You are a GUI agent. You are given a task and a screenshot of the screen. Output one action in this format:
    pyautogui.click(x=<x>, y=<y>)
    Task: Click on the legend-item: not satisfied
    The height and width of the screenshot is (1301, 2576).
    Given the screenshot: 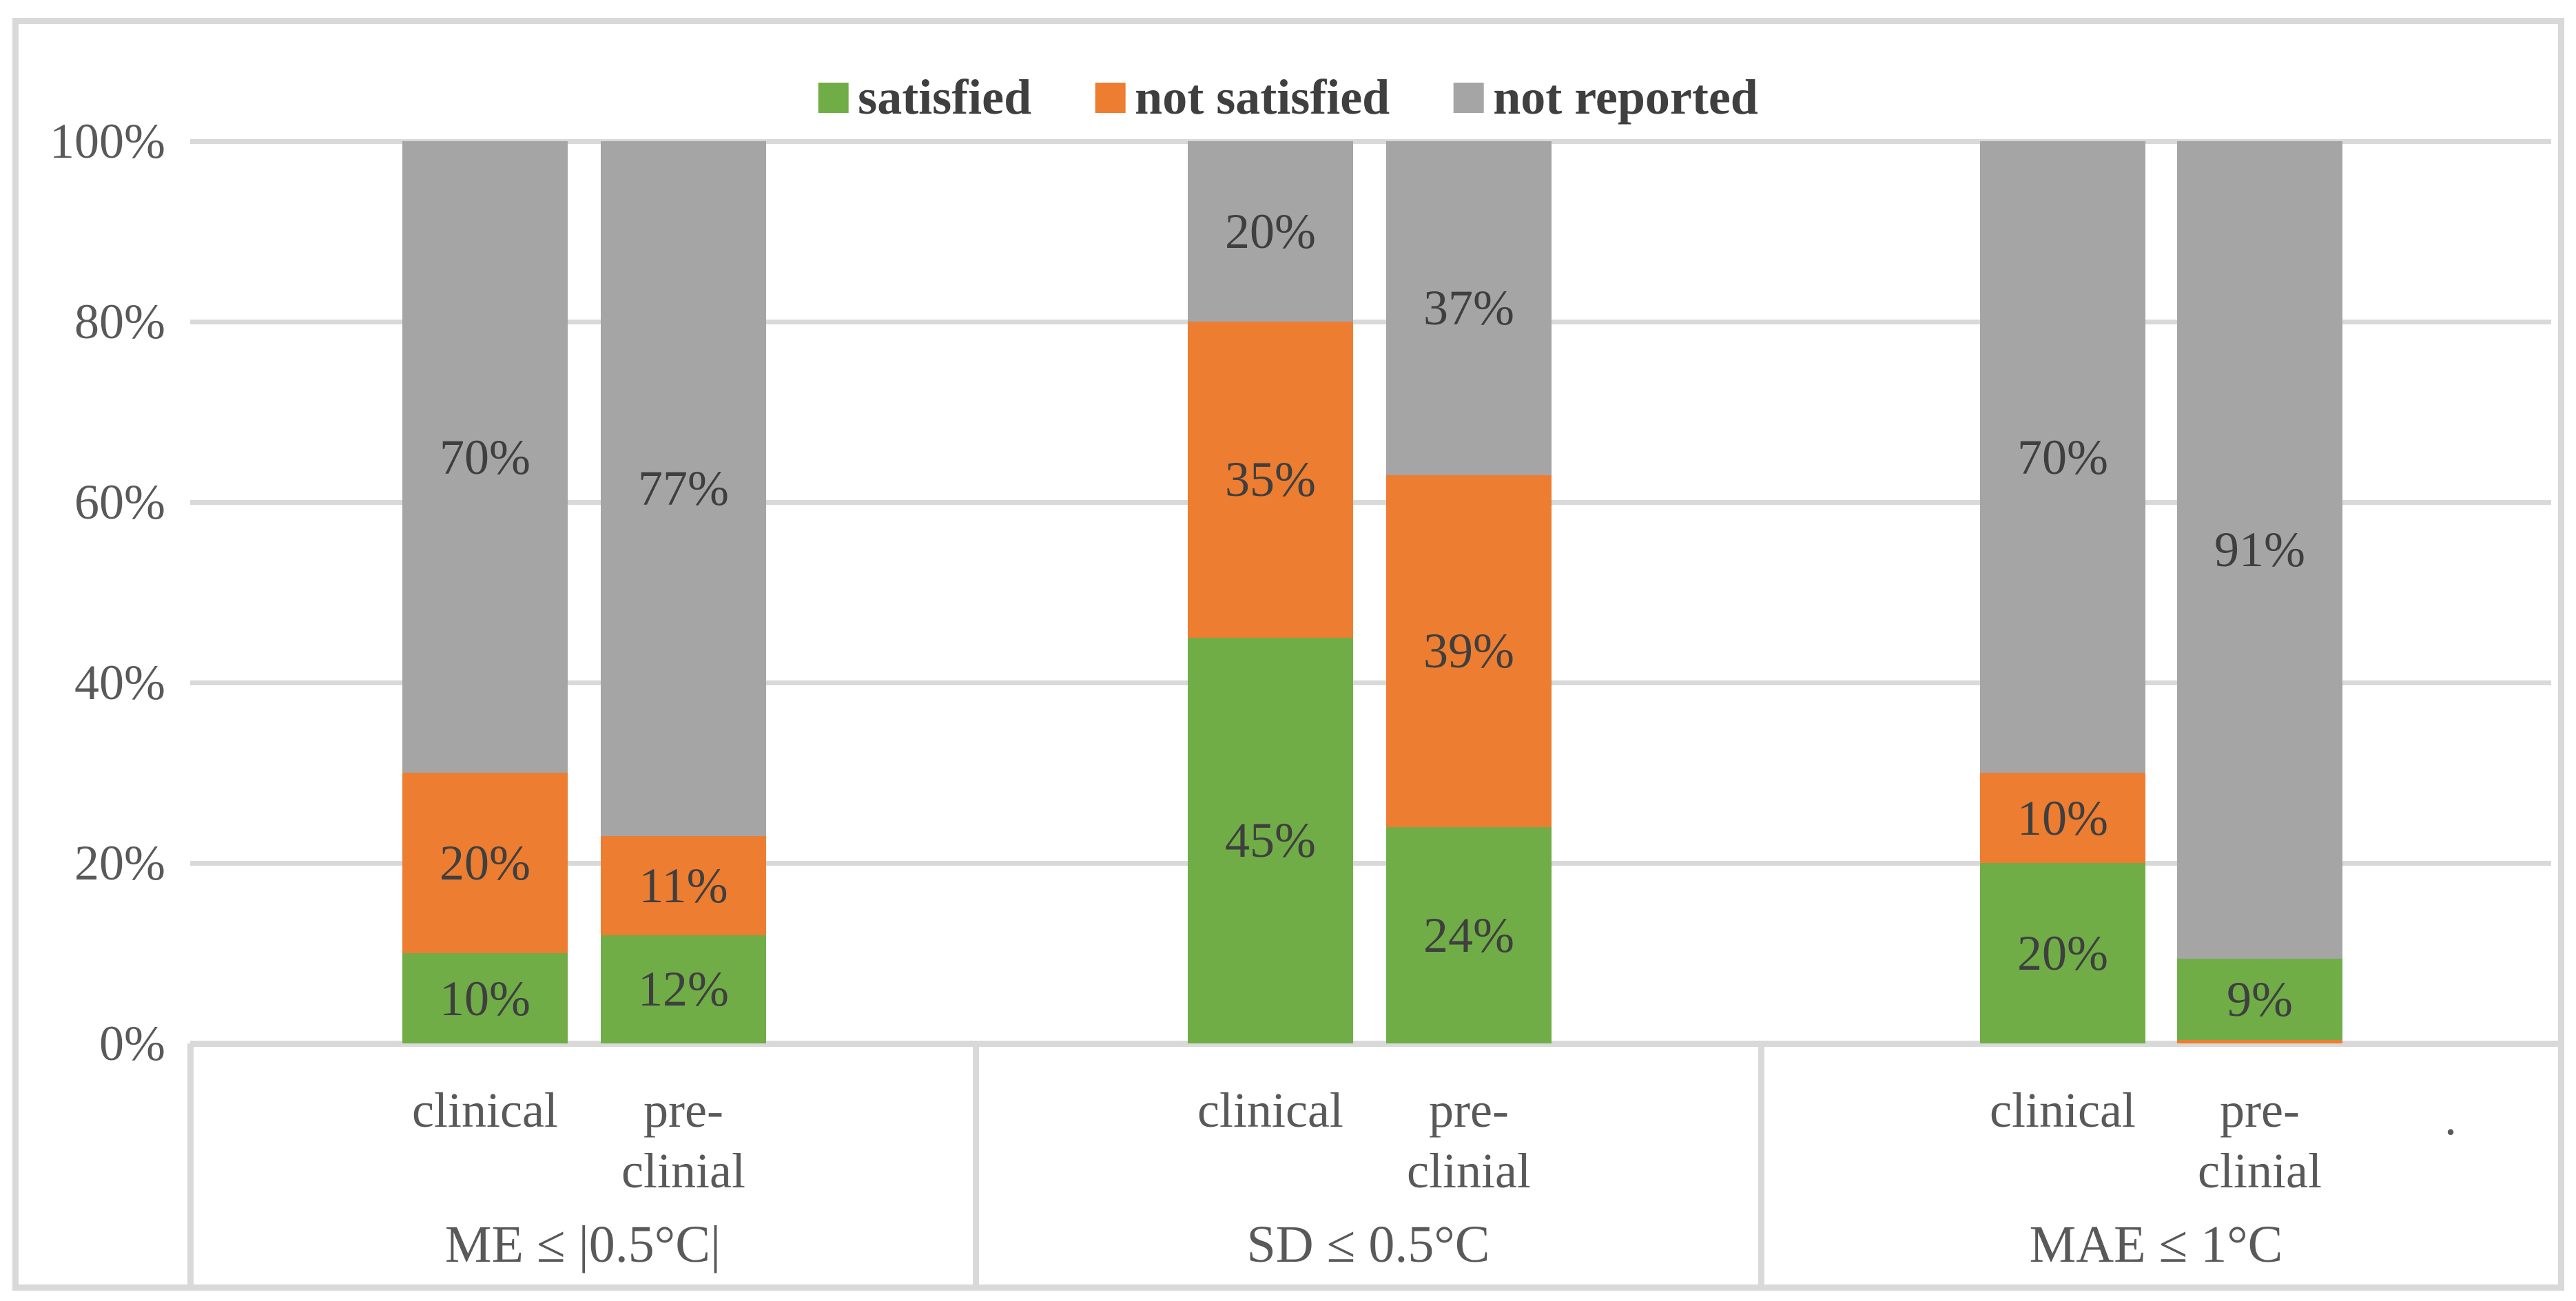 What is the action you would take?
    pyautogui.click(x=1242, y=97)
    